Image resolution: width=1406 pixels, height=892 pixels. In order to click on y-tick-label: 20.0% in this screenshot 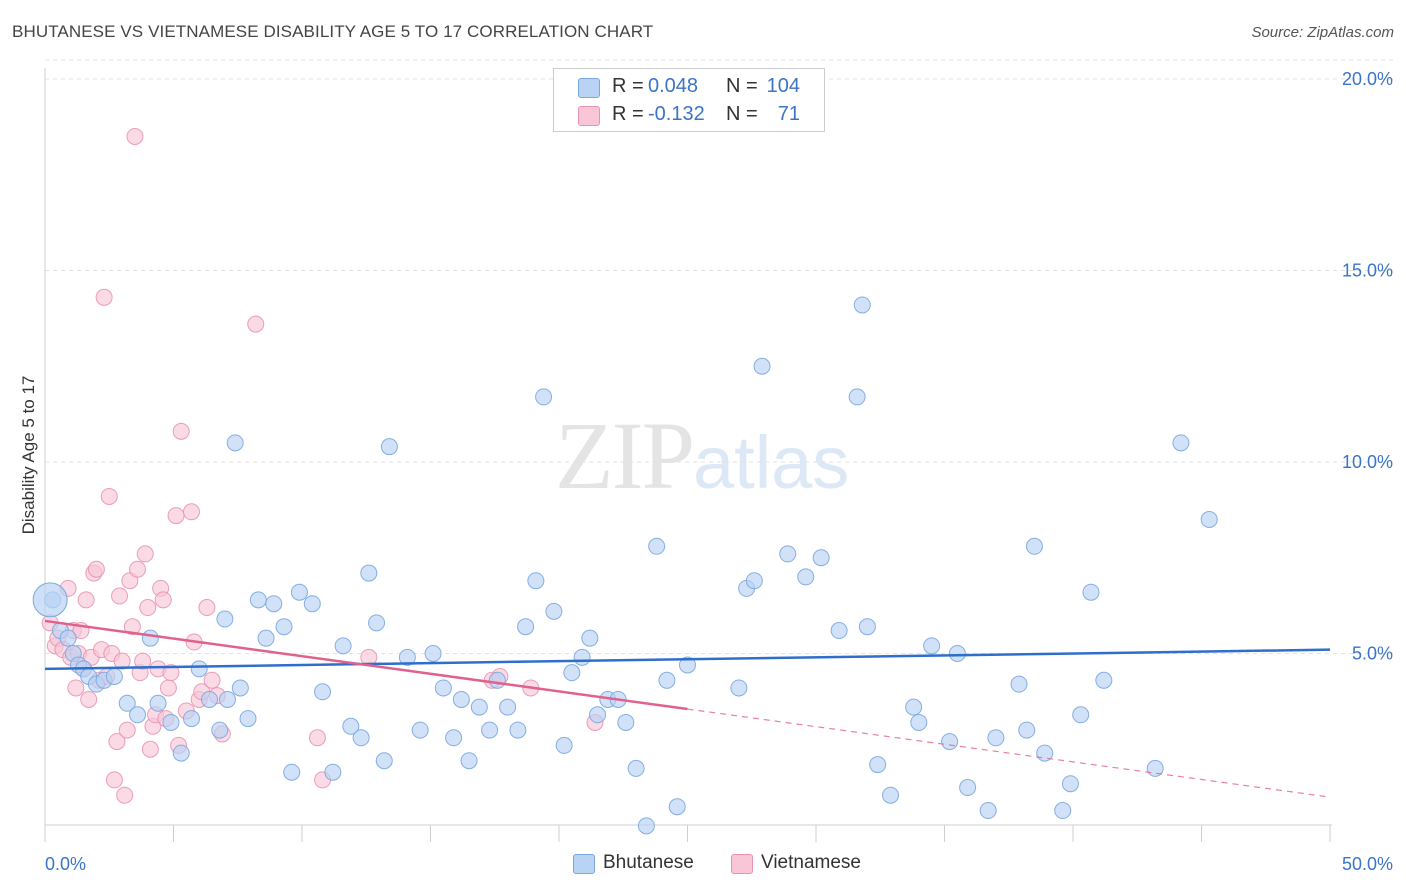, I will do `click(1367, 79)`.